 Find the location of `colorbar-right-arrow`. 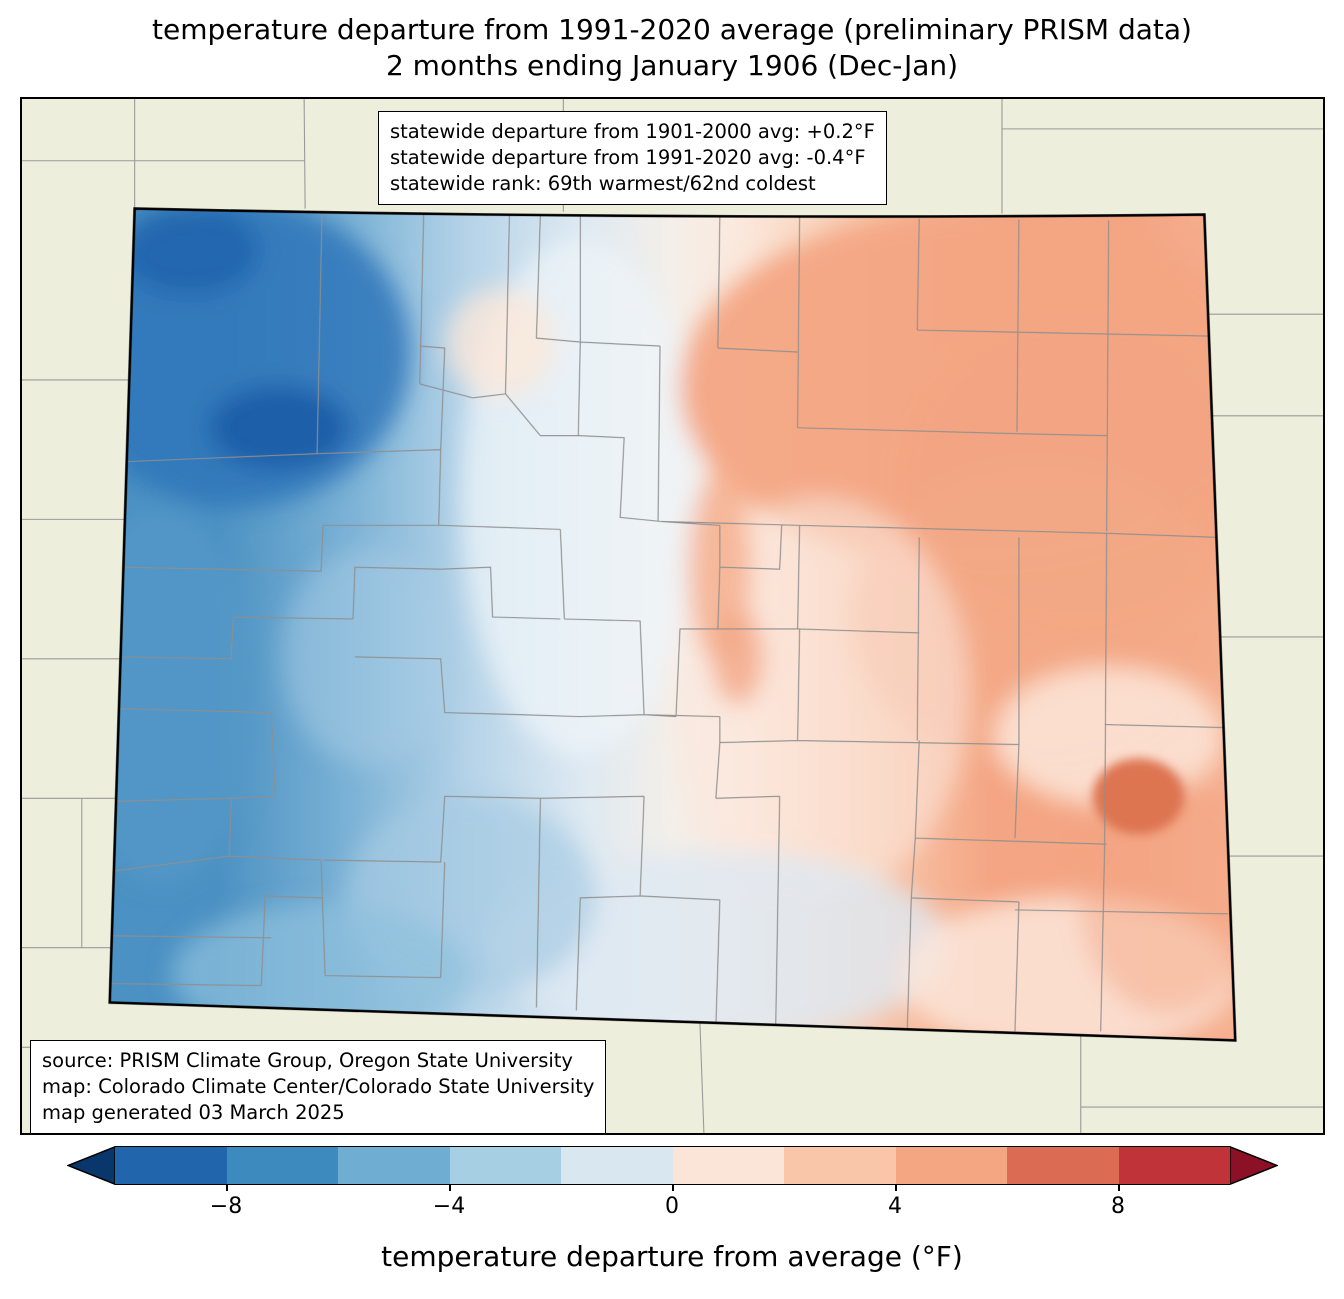

colorbar-right-arrow is located at coordinates (1254, 1165).